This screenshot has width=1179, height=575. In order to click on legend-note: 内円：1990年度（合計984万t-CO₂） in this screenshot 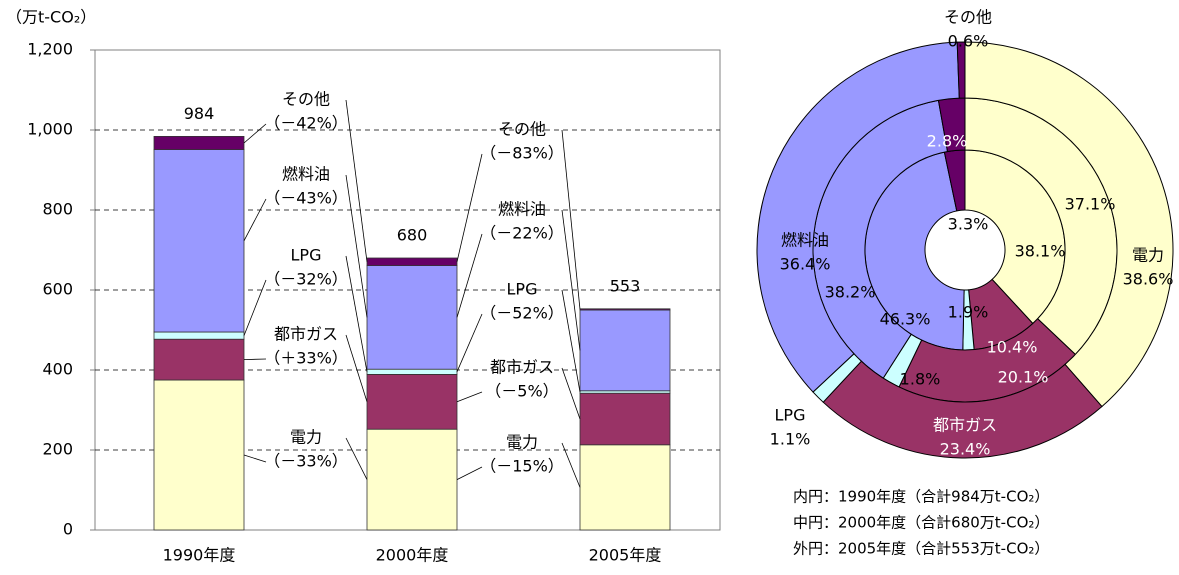, I will do `click(921, 497)`.